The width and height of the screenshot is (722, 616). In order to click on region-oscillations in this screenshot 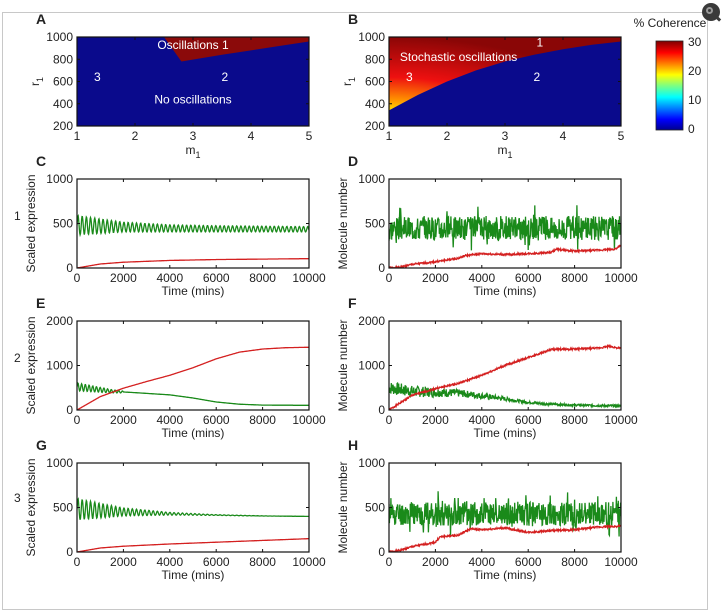, I will do `click(236, 49)`.